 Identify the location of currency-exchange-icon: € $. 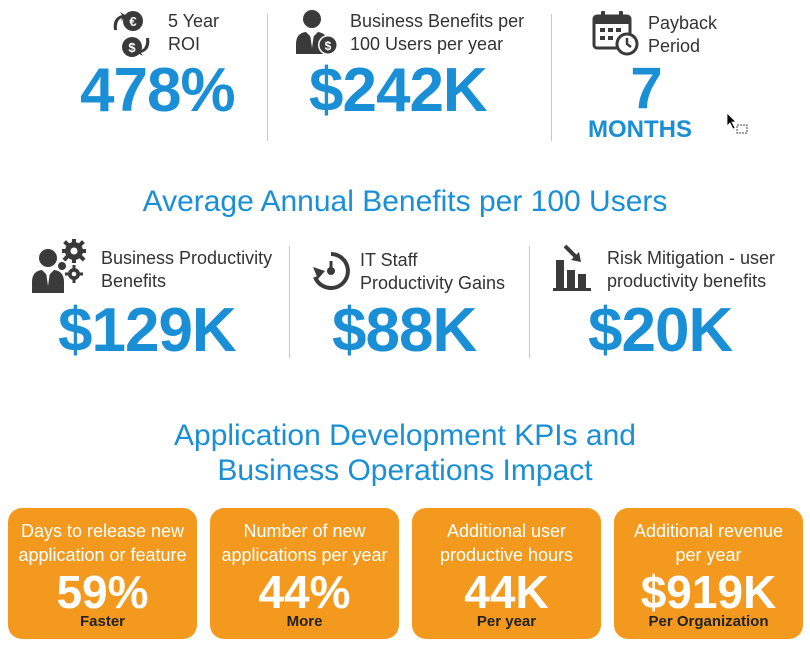
(131, 34).